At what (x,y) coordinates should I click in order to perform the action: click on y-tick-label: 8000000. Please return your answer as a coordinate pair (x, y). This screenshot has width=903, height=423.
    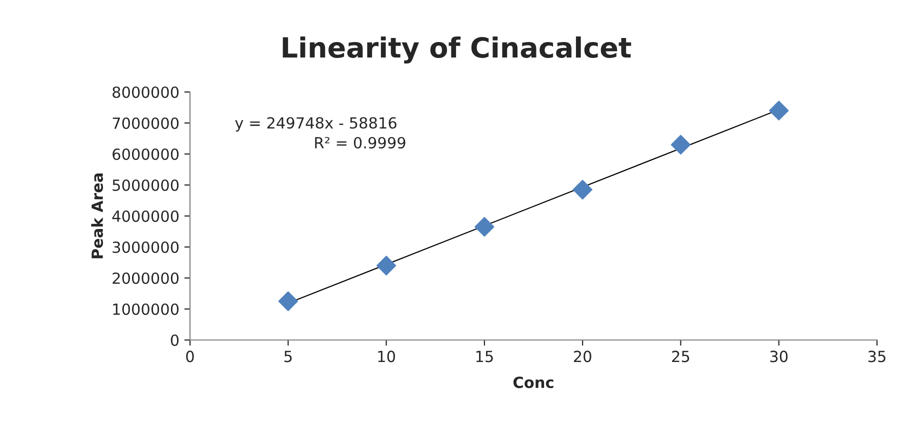
    Looking at the image, I should click on (145, 92).